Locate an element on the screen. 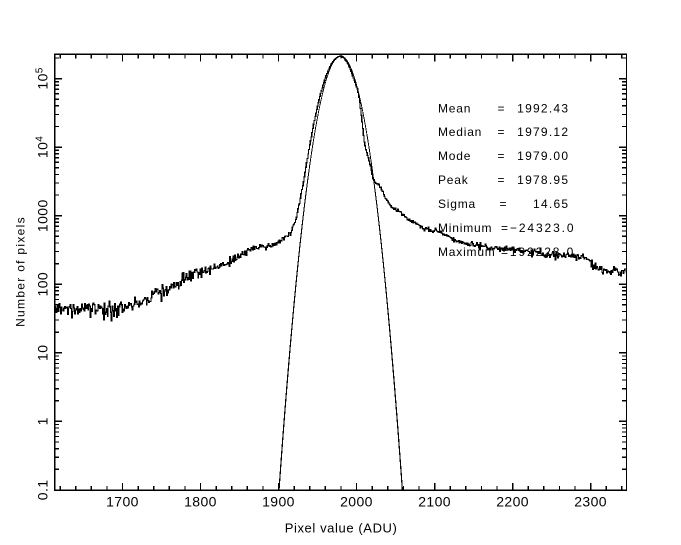  svg-text: 1979.00 is located at coordinates (543, 156).